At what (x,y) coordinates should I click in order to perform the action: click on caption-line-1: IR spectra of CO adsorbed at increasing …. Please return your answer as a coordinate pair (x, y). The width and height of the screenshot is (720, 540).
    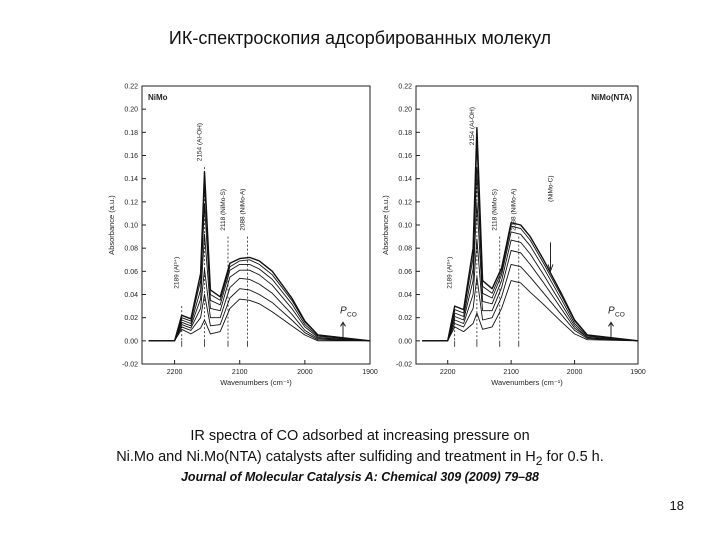
    Looking at the image, I should click on (360, 436).